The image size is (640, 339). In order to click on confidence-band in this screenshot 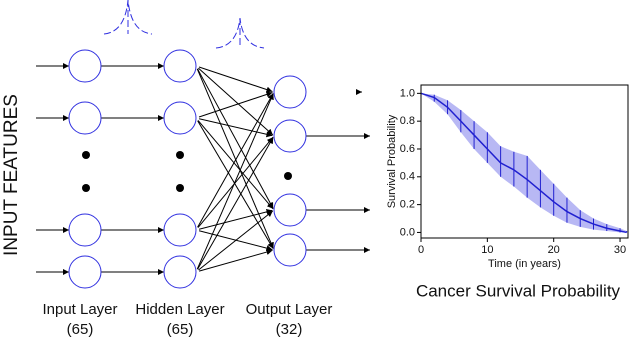, I will do `click(524, 163)`.